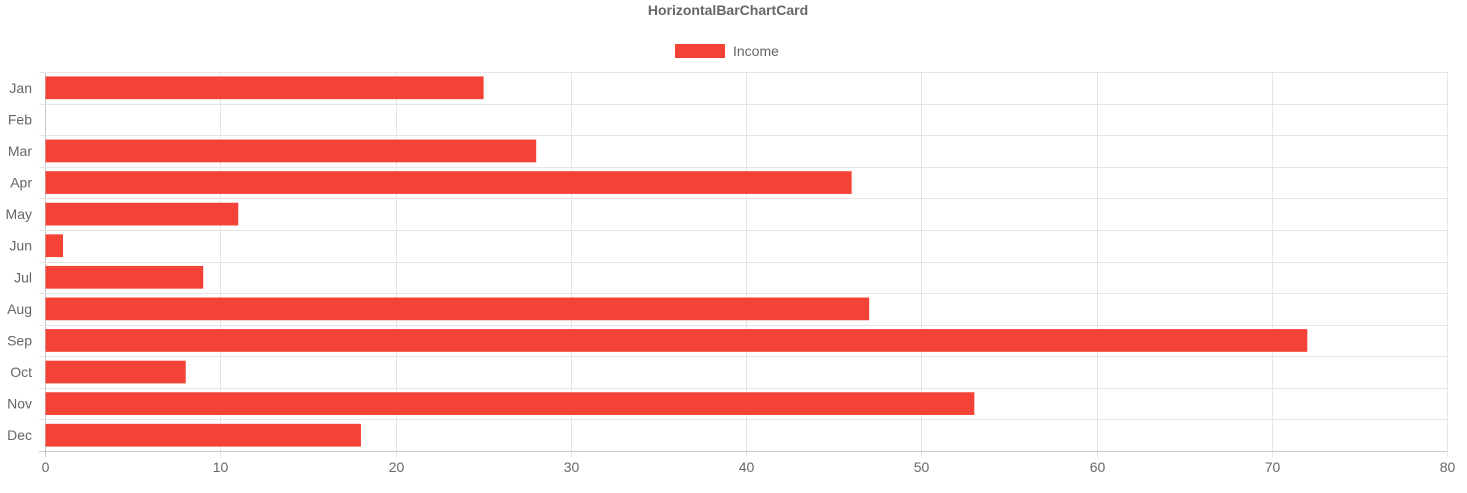  Describe the element at coordinates (700, 51) in the screenshot. I see `legend-swatch-income` at that location.